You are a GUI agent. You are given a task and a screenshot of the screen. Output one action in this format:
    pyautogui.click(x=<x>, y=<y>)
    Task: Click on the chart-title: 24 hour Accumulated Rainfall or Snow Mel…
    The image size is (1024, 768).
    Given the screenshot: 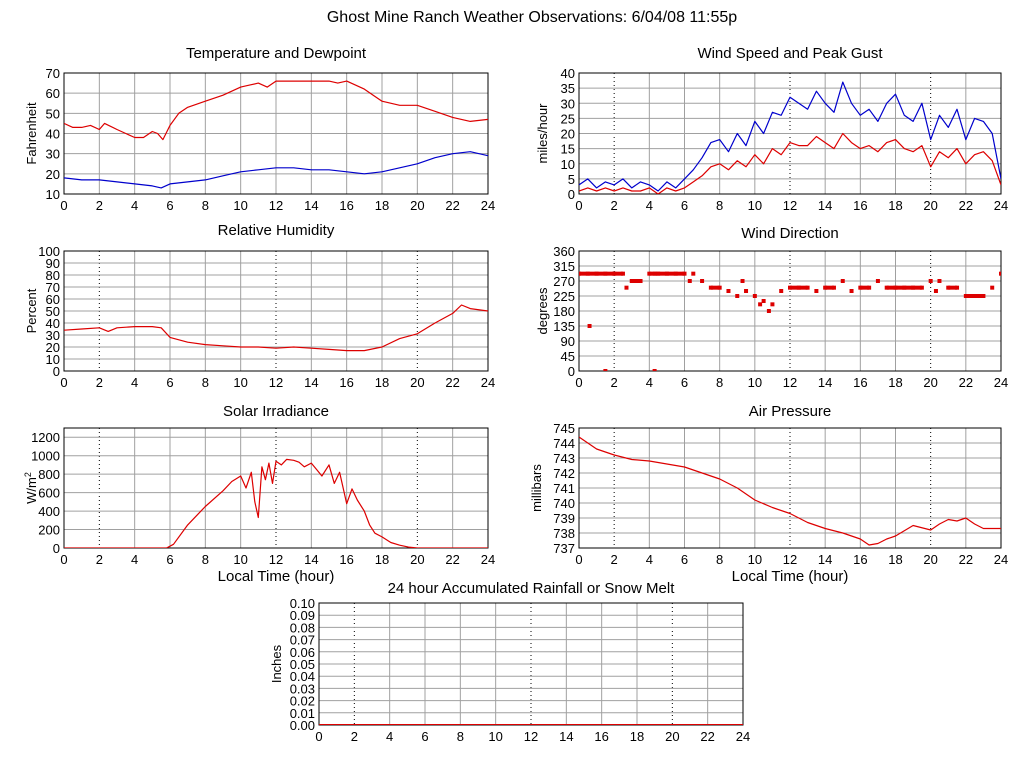 What is the action you would take?
    pyautogui.click(x=532, y=588)
    